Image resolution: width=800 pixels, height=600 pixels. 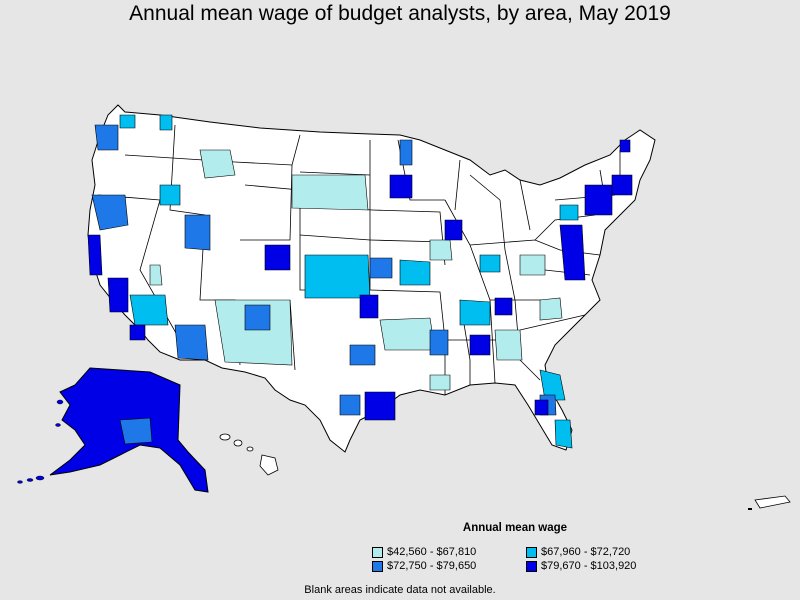 I want to click on legend-item-2: $67,960 - $72,720, so click(x=578, y=552).